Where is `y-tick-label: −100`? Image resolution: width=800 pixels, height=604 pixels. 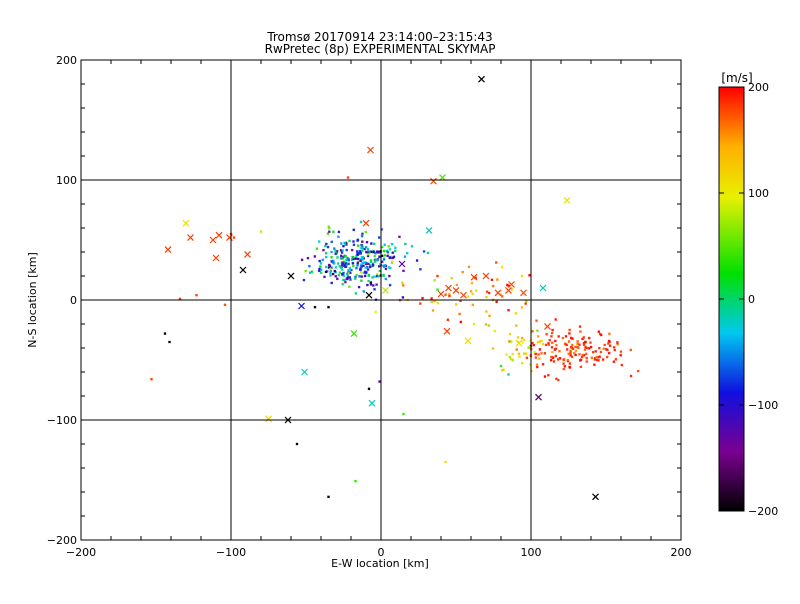
y-tick-label: −100 is located at coordinates (62, 420).